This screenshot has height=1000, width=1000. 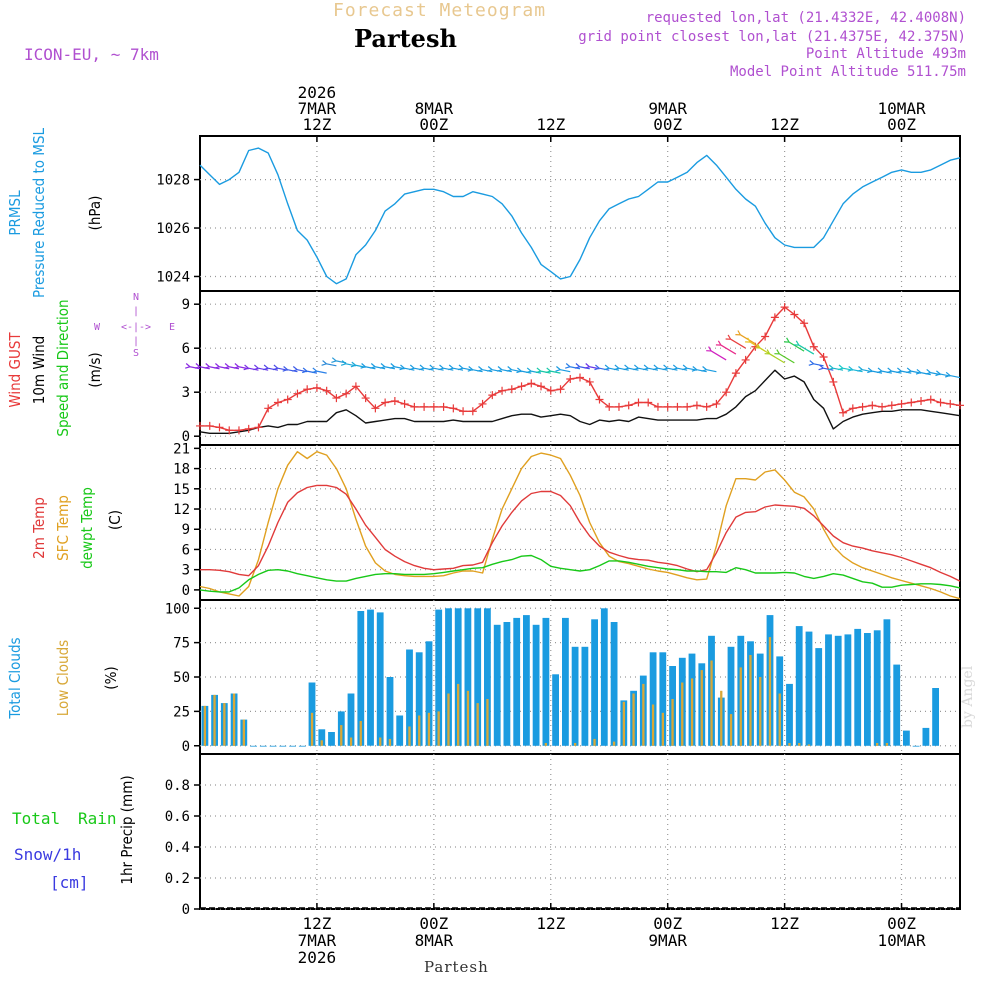 I want to click on requested-coordinates: requested lon,lat (21.4332E, 42.4008N), so click(x=805, y=18).